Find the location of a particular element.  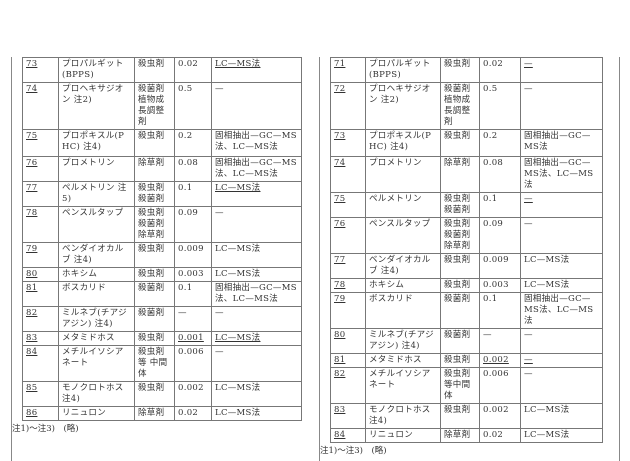

substance-name: リニュロン is located at coordinates (403, 435).